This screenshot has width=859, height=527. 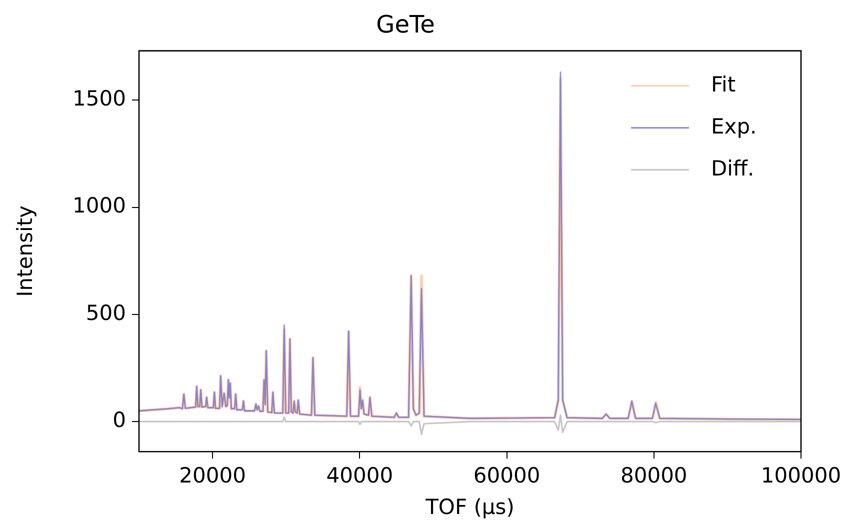 What do you see at coordinates (469, 506) in the screenshot?
I see `x-axis-title: TOF (μs)` at bounding box center [469, 506].